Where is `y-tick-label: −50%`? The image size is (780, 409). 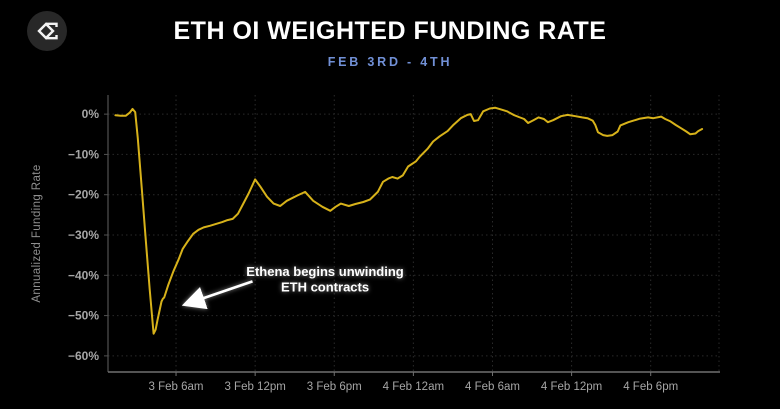 y-tick-label: −50% is located at coordinates (83, 316).